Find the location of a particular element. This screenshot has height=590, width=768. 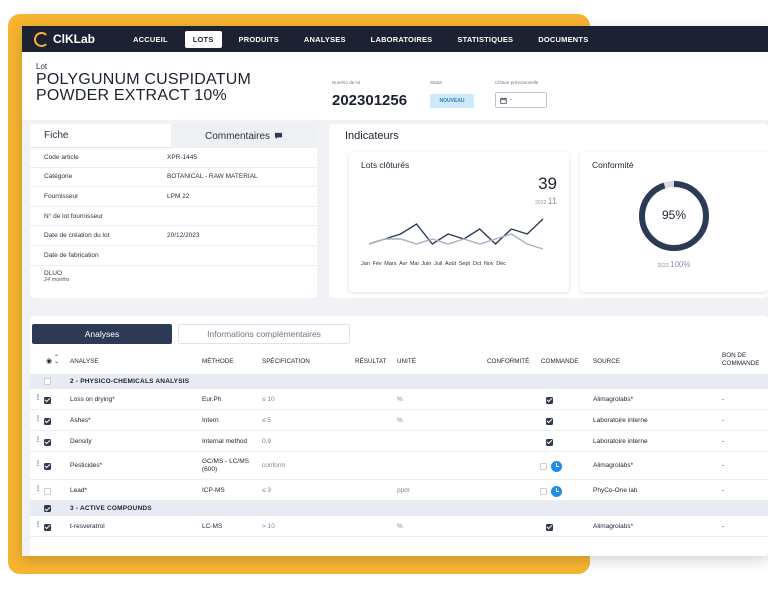

nav-item-statistiques: STATISTIQUES is located at coordinates (485, 39).